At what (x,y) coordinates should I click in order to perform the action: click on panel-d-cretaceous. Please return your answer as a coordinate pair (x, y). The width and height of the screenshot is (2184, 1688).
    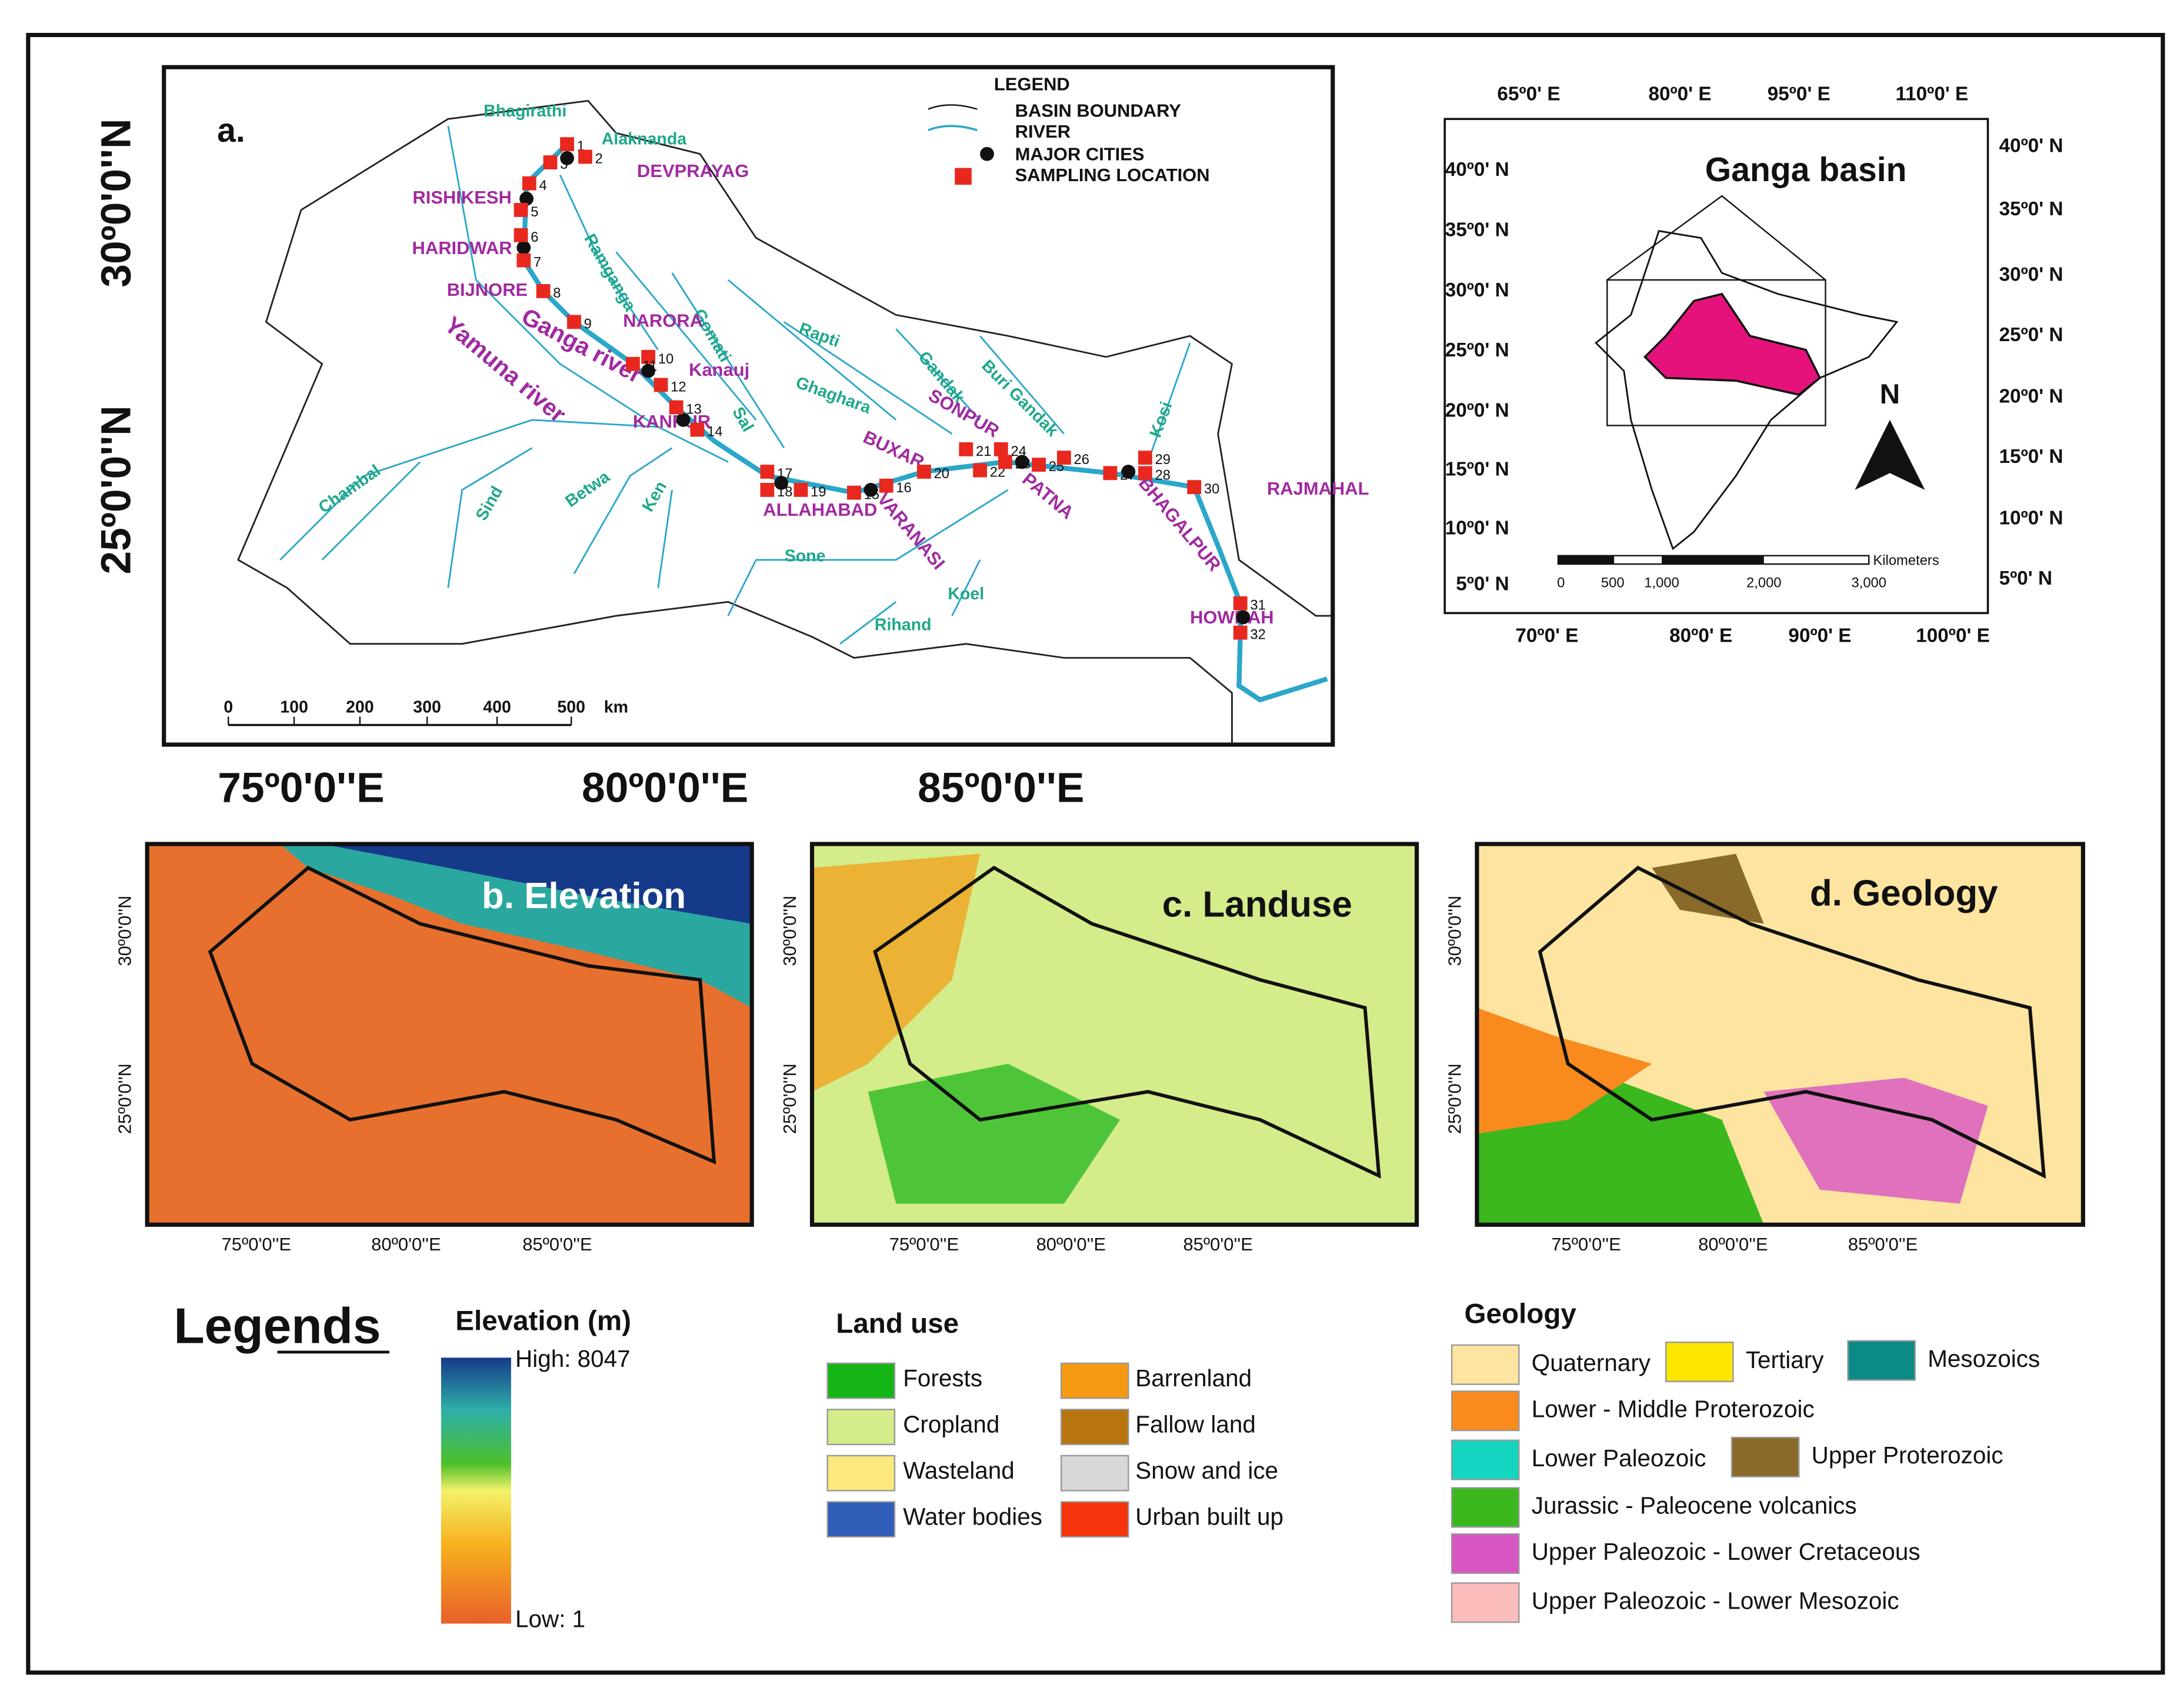
    Looking at the image, I should click on (1875, 1141).